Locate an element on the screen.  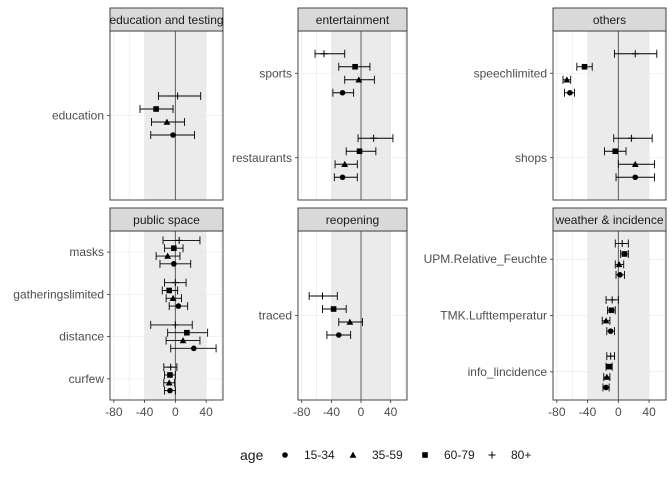
legend-key-plus is located at coordinates (492, 455).